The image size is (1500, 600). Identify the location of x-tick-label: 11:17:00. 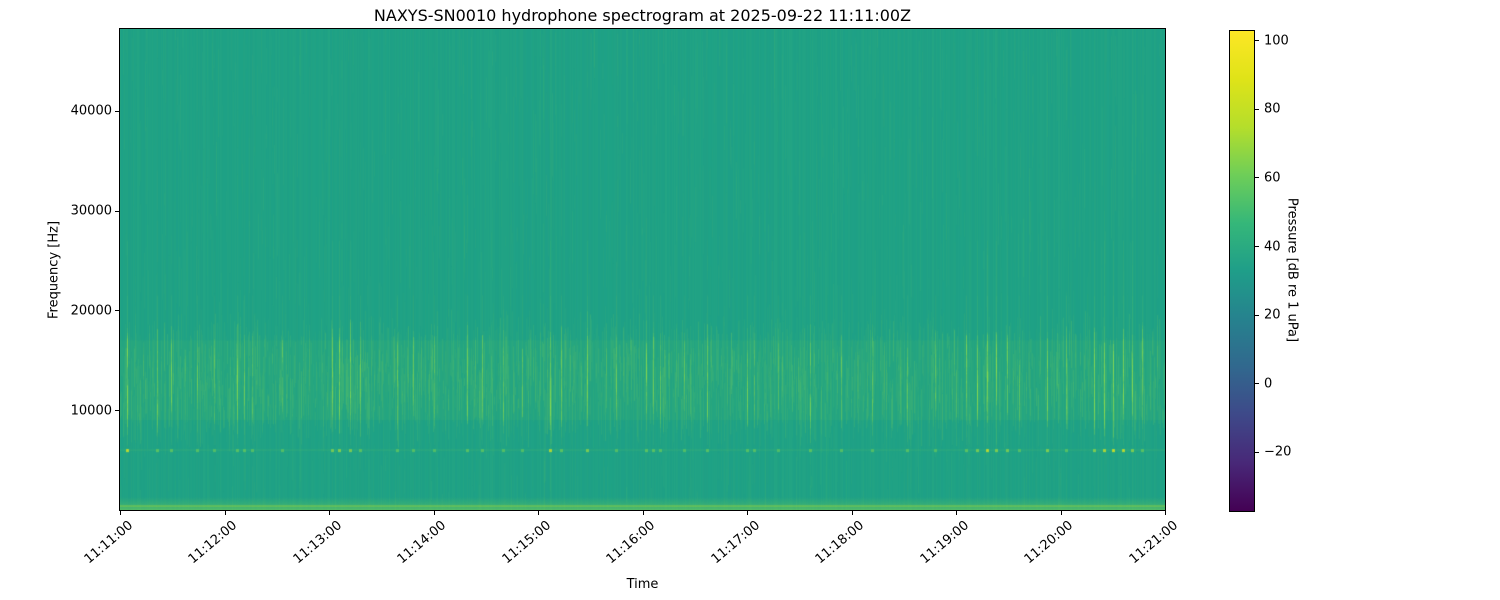
(735, 543).